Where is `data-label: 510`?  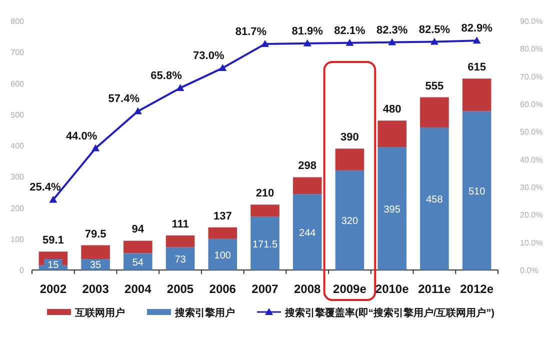
data-label: 510 is located at coordinates (477, 192).